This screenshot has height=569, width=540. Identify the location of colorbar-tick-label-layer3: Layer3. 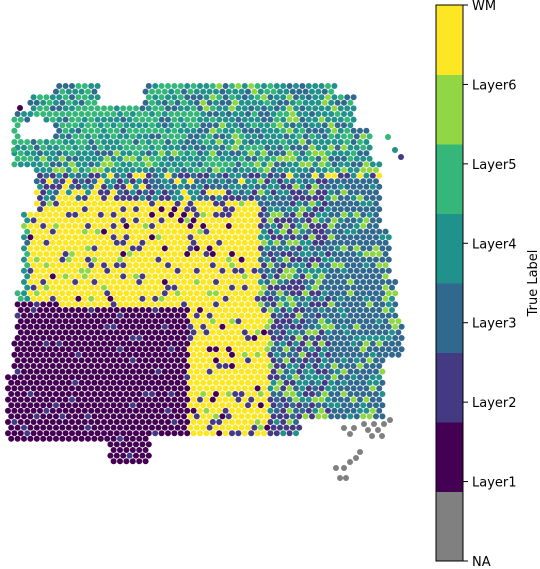
(494, 324).